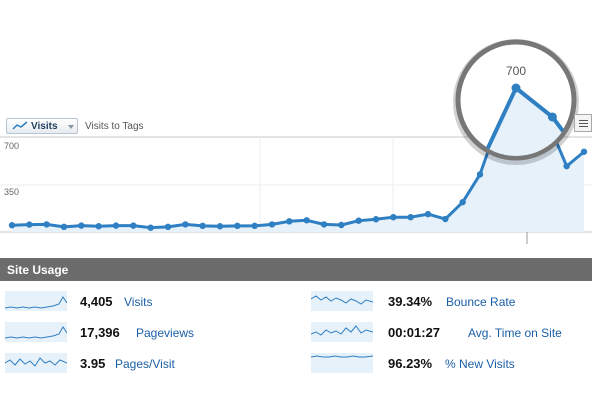 The width and height of the screenshot is (600, 400). What do you see at coordinates (285, 127) in the screenshot?
I see `chart-toolbar: Visits Visits to Tags` at bounding box center [285, 127].